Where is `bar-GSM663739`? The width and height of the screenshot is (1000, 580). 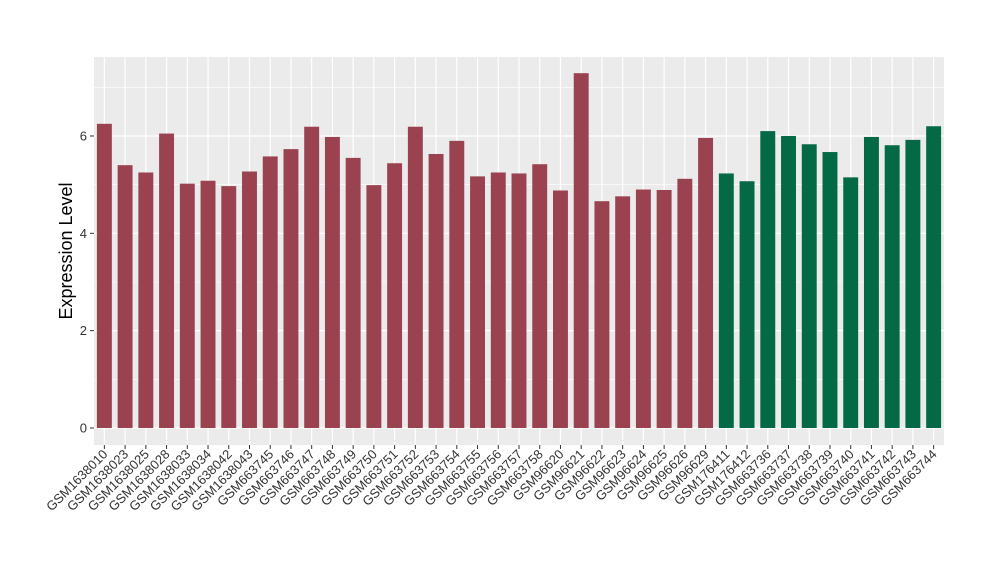
bar-GSM663739 is located at coordinates (830, 290).